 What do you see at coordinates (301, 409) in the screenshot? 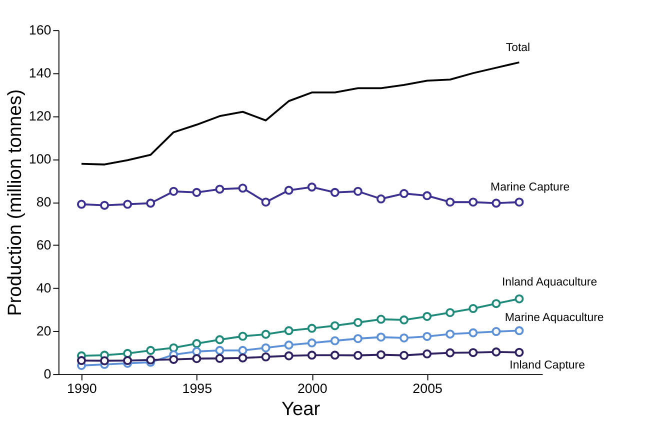
I see `x-axis-title: Year` at bounding box center [301, 409].